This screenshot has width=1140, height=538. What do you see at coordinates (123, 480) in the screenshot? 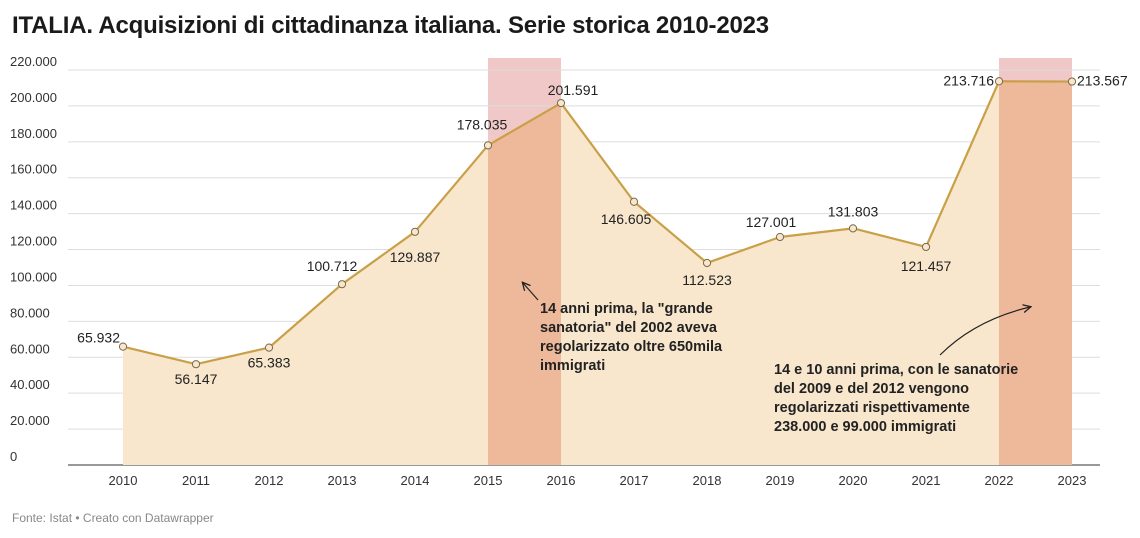
I see `x-tick-label: 2010` at bounding box center [123, 480].